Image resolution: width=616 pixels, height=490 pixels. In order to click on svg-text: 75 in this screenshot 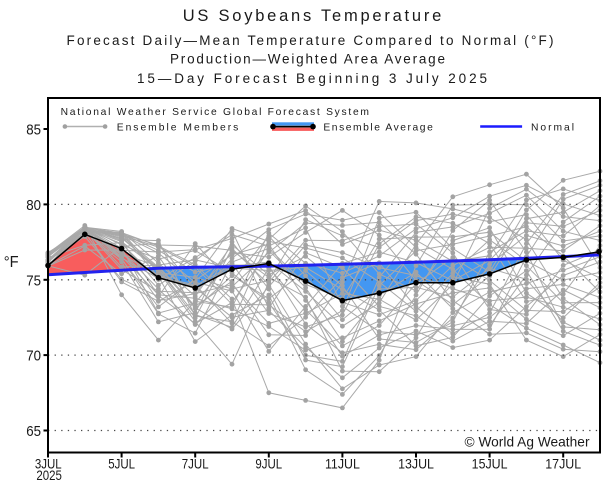, I will do `click(33, 281)`.